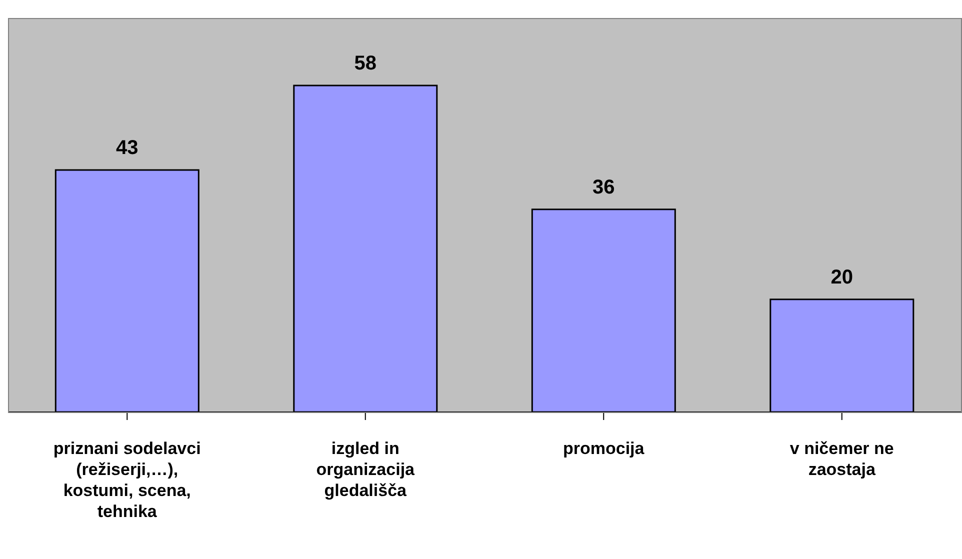 This screenshot has height=559, width=962. I want to click on x-tick-label: izgled in organizacija gledališča, so click(366, 469).